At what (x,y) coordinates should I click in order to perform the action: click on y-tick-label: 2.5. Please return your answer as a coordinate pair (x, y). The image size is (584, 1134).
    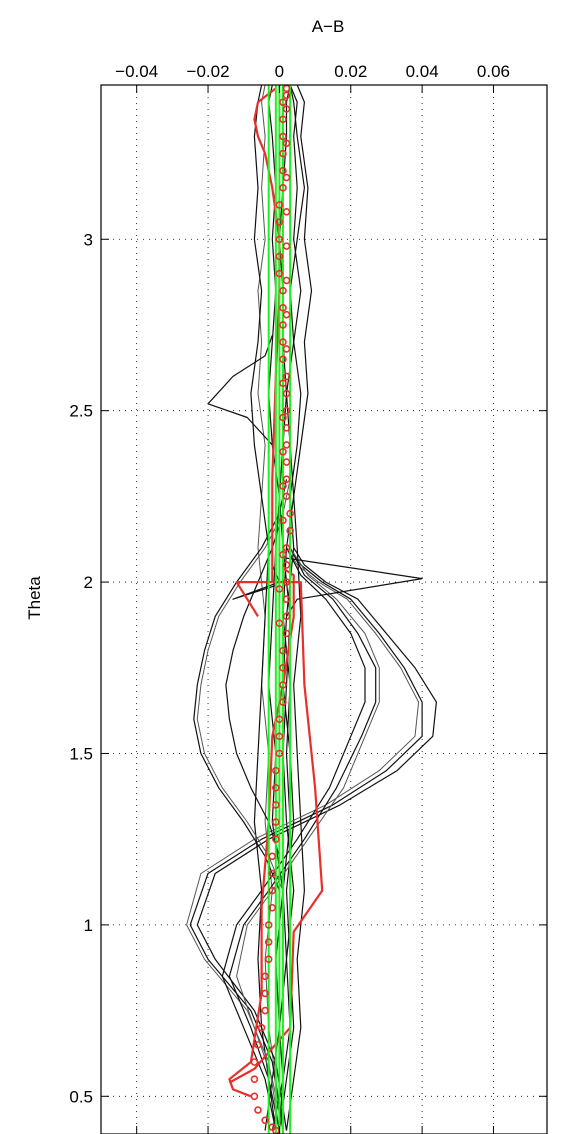
    Looking at the image, I should click on (81, 411).